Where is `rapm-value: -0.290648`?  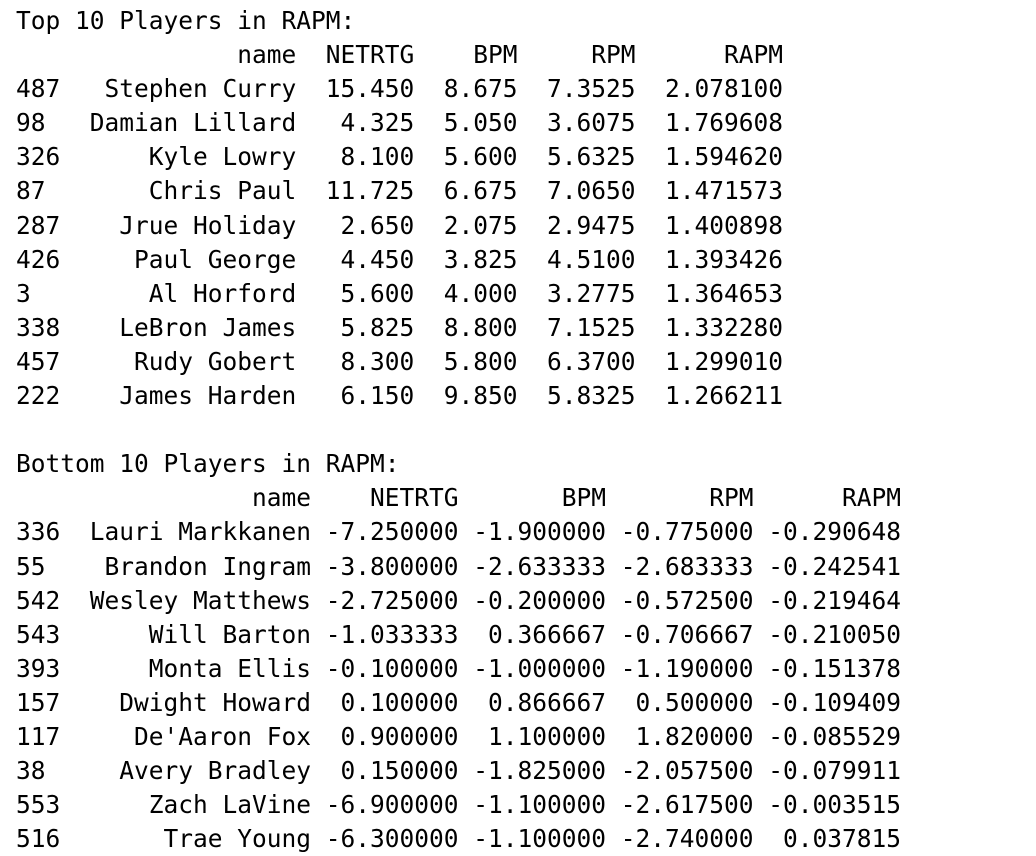 rapm-value: -0.290648 is located at coordinates (835, 532).